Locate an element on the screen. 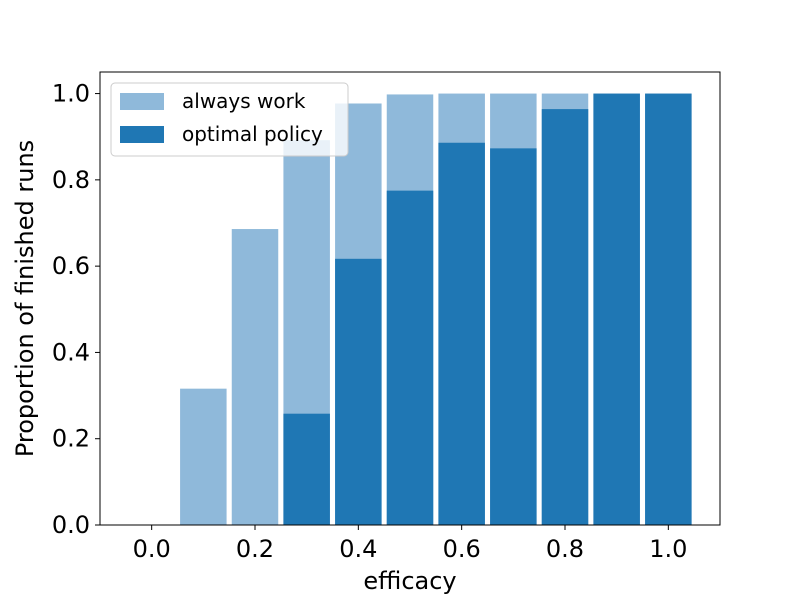 This screenshot has width=800, height=600. x-tick-label: 0.0 is located at coordinates (152, 549).